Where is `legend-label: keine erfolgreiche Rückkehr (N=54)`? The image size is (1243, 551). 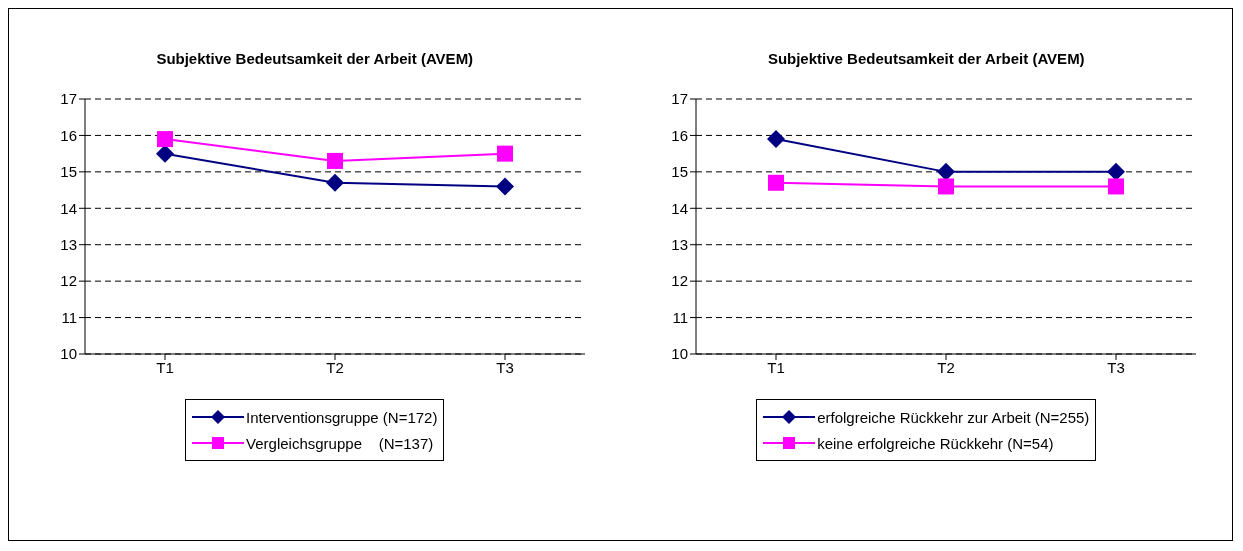 legend-label: keine erfolgreiche Rückkehr (N=54) is located at coordinates (935, 443).